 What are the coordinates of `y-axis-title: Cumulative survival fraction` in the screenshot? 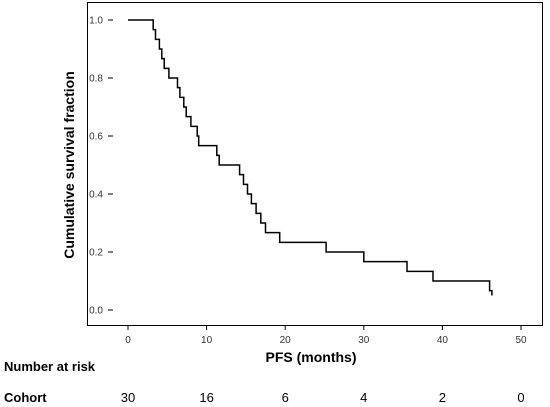 It's located at (69, 165).